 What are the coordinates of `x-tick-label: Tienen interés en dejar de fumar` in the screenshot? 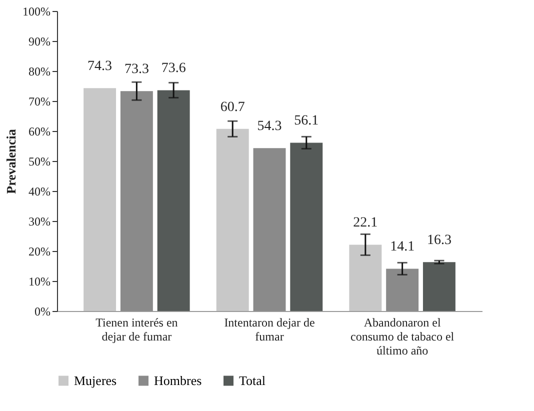 It's located at (137, 330).